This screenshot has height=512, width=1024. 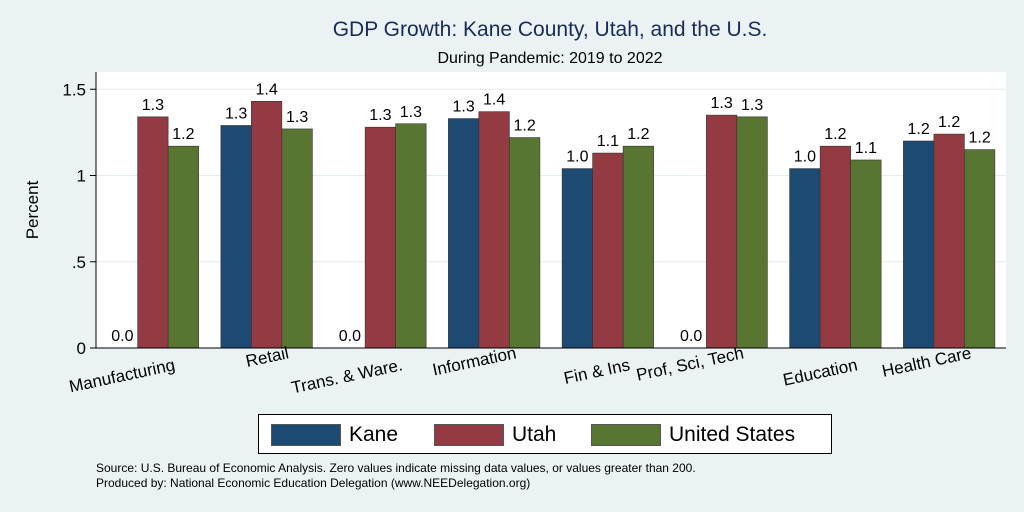 What do you see at coordinates (732, 434) in the screenshot?
I see `legend-label-united-states: United States` at bounding box center [732, 434].